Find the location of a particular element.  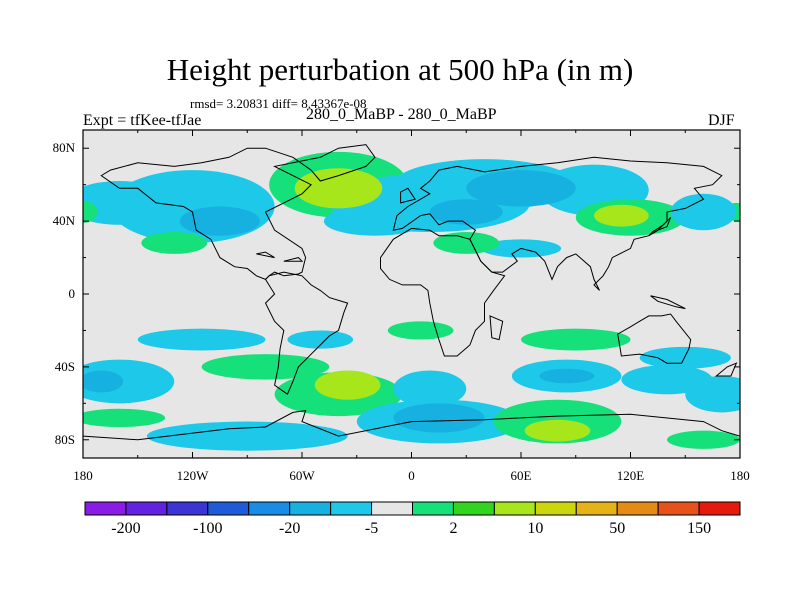

x-tick-label: 60W is located at coordinates (302, 475).